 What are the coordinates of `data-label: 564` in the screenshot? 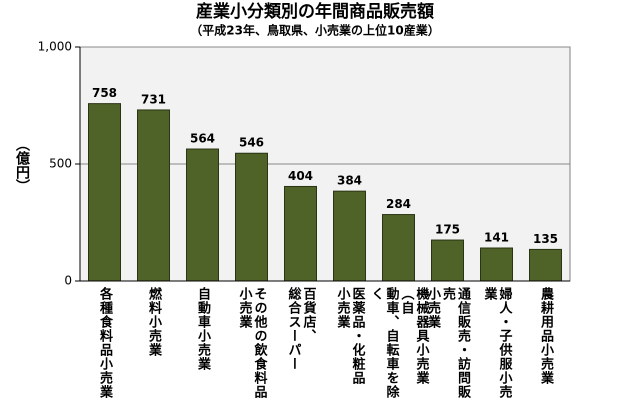 It's located at (202, 139).